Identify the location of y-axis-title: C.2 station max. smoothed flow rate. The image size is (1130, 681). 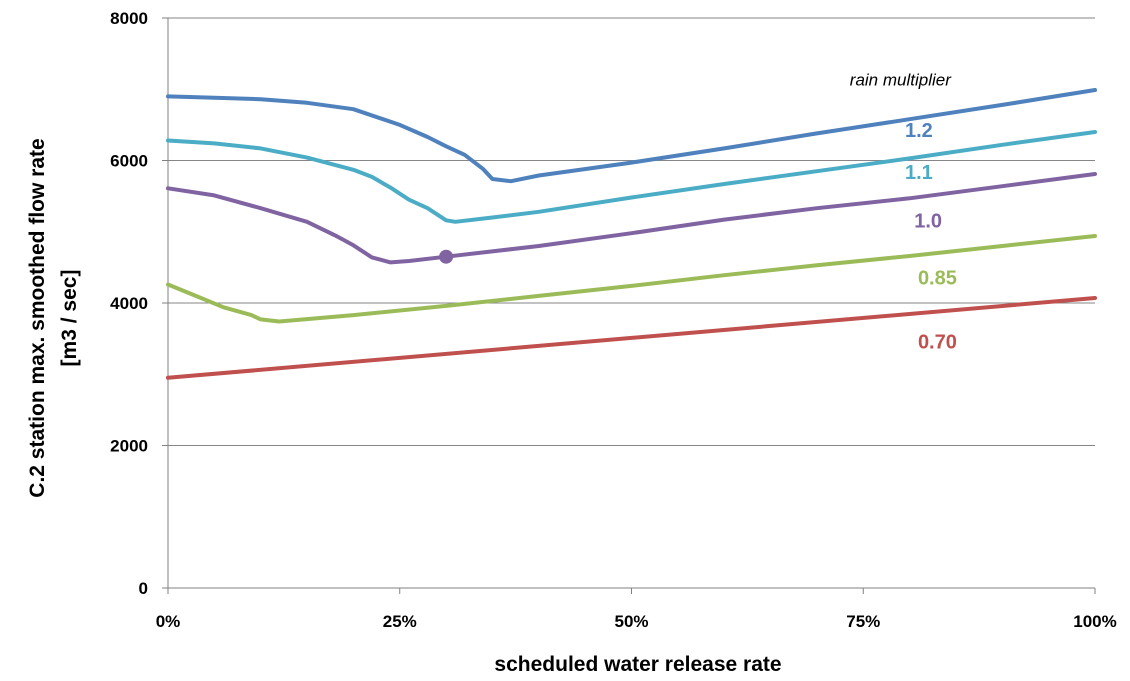
(37, 317).